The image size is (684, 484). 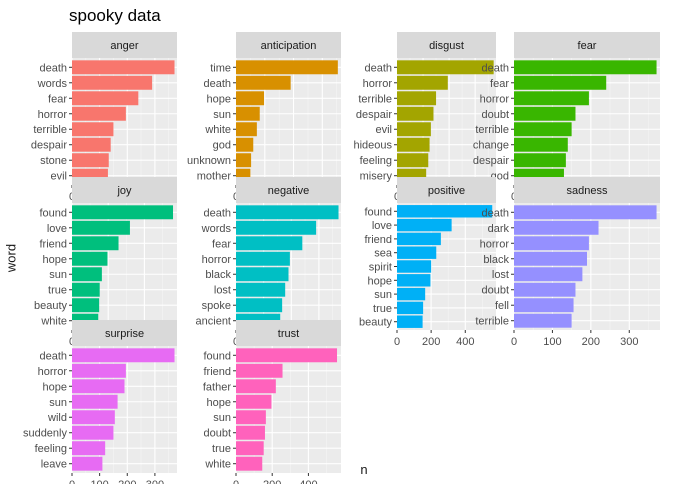 What do you see at coordinates (222, 146) in the screenshot?
I see `y-tick-label: god` at bounding box center [222, 146].